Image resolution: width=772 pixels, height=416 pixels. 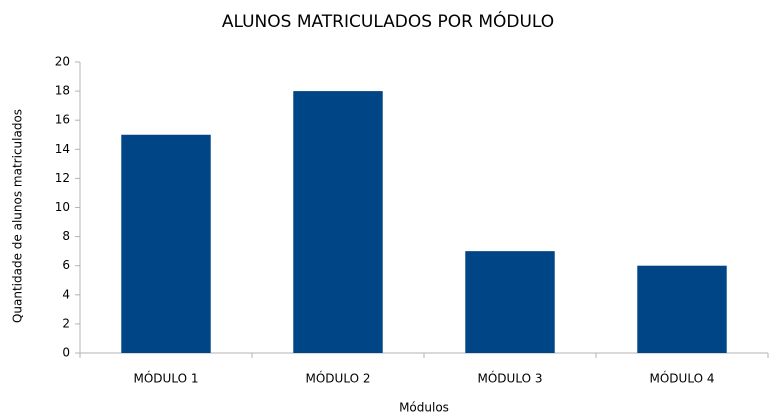 I want to click on y-tick-label: 14, so click(x=62, y=149).